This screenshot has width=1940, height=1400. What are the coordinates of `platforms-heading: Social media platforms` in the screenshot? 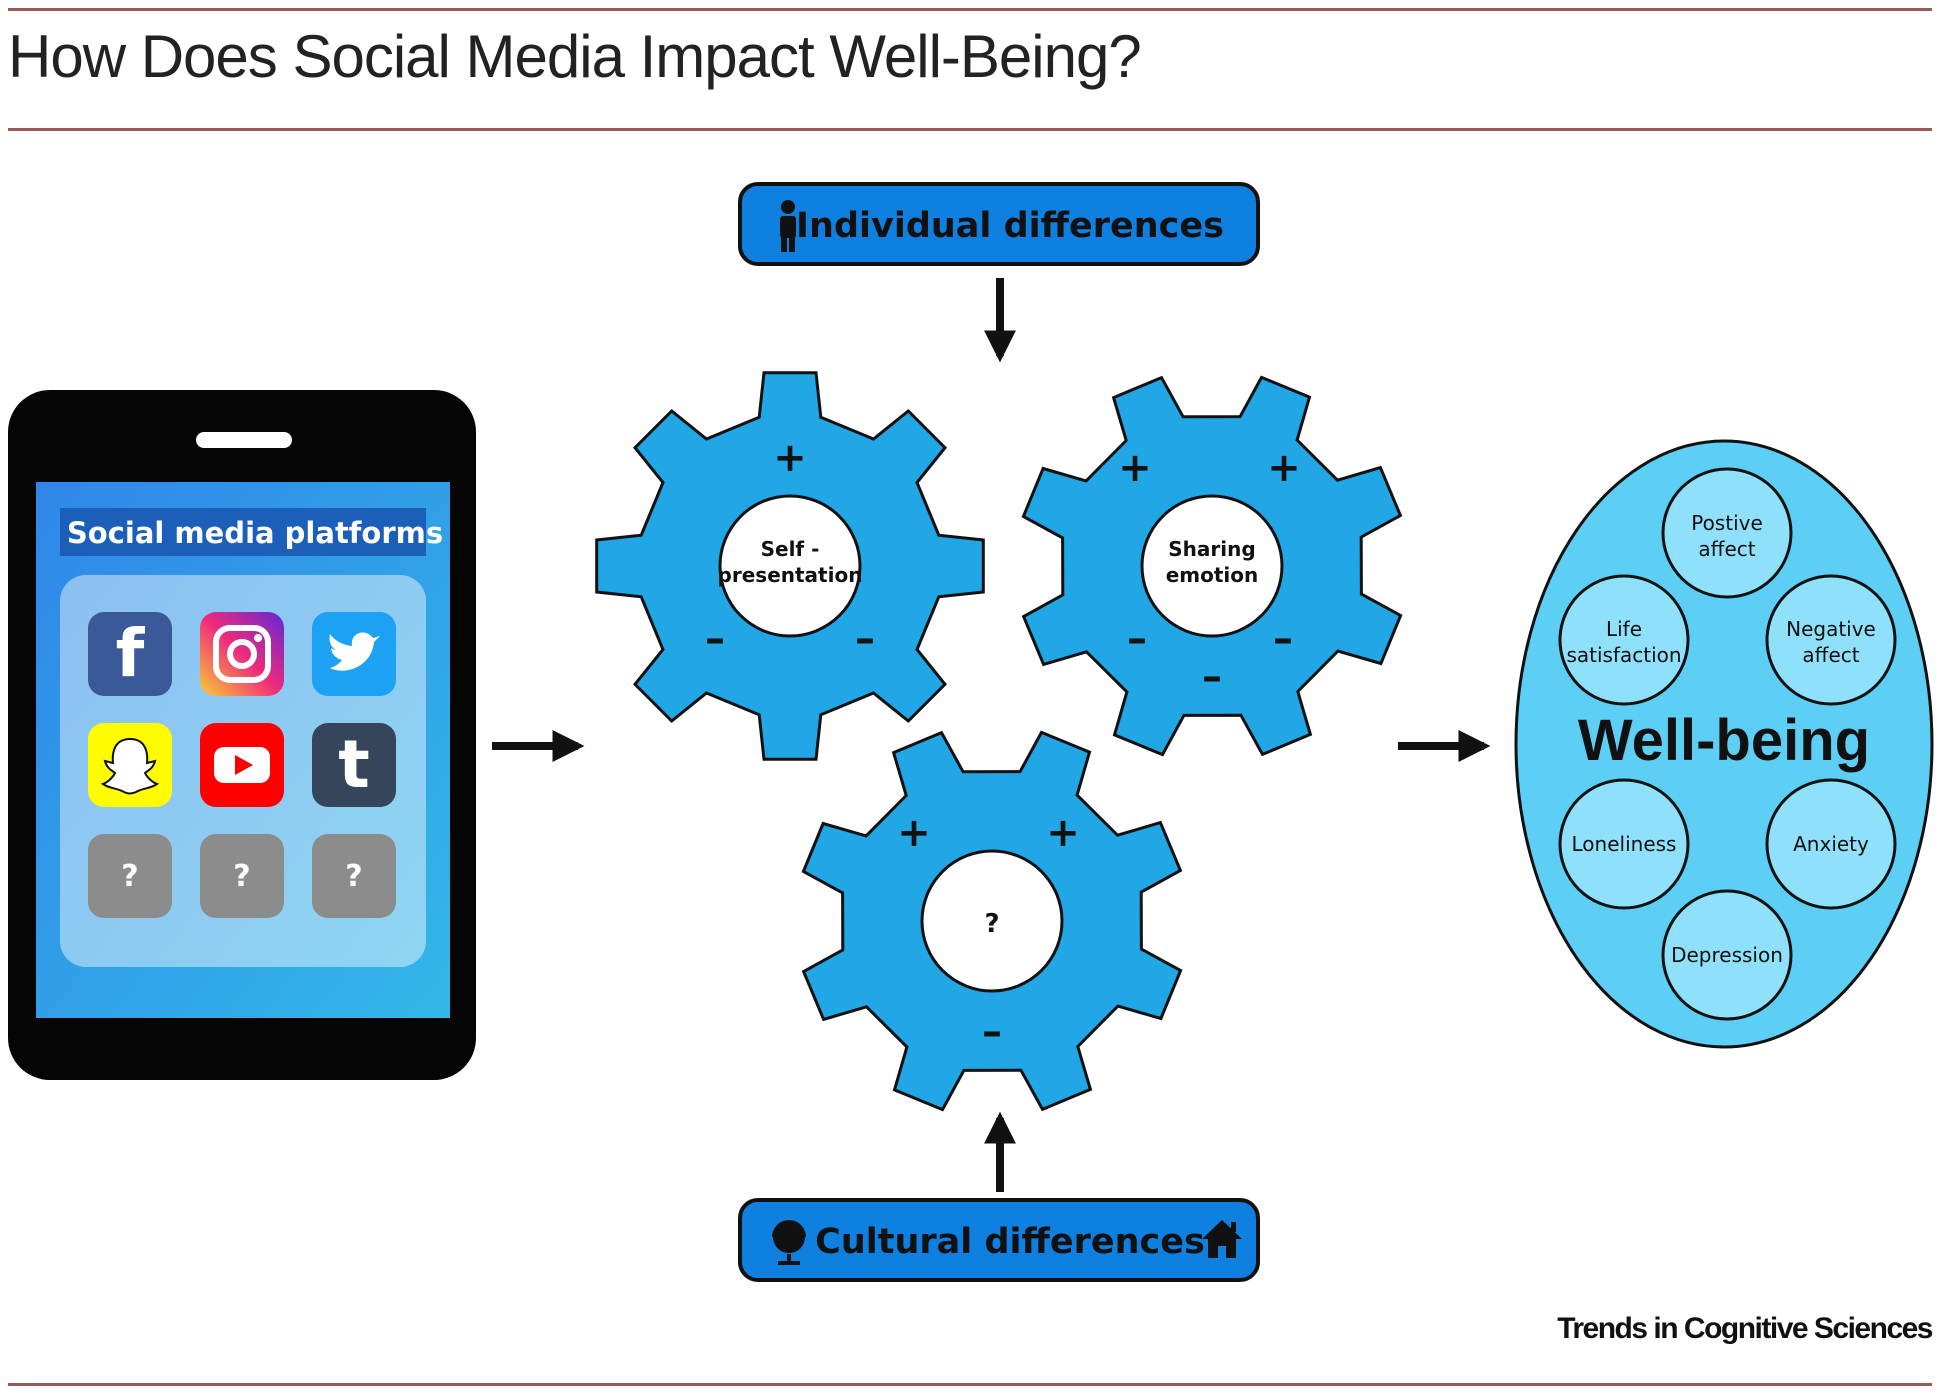 It's located at (255, 533).